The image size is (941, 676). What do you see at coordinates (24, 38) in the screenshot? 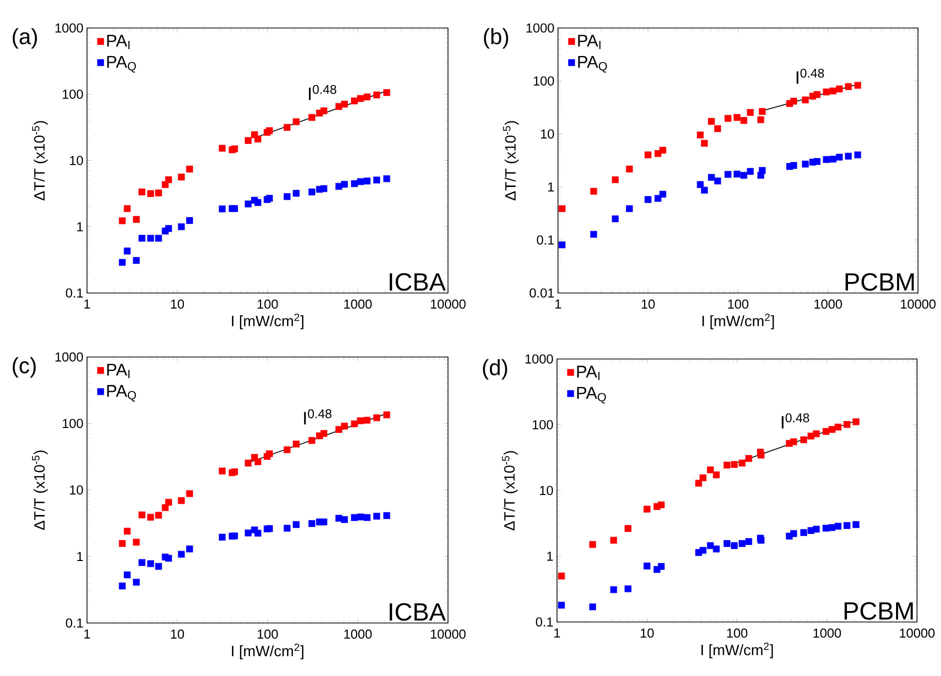
I see `chart-title: (a)` at bounding box center [24, 38].